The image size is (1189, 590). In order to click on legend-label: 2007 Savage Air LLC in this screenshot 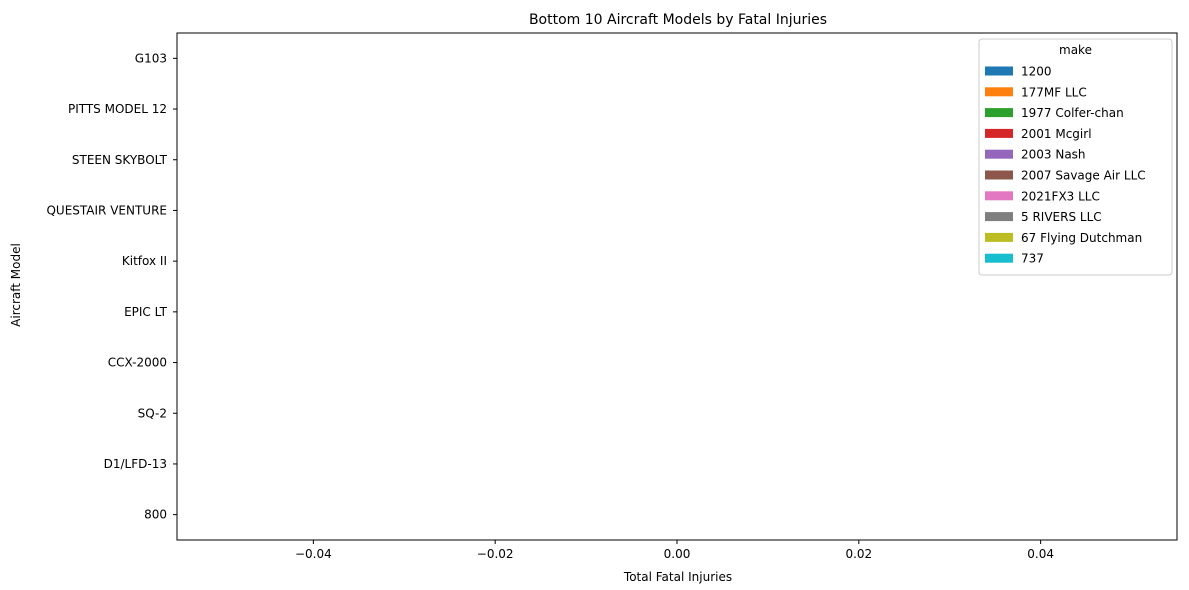, I will do `click(1083, 176)`.